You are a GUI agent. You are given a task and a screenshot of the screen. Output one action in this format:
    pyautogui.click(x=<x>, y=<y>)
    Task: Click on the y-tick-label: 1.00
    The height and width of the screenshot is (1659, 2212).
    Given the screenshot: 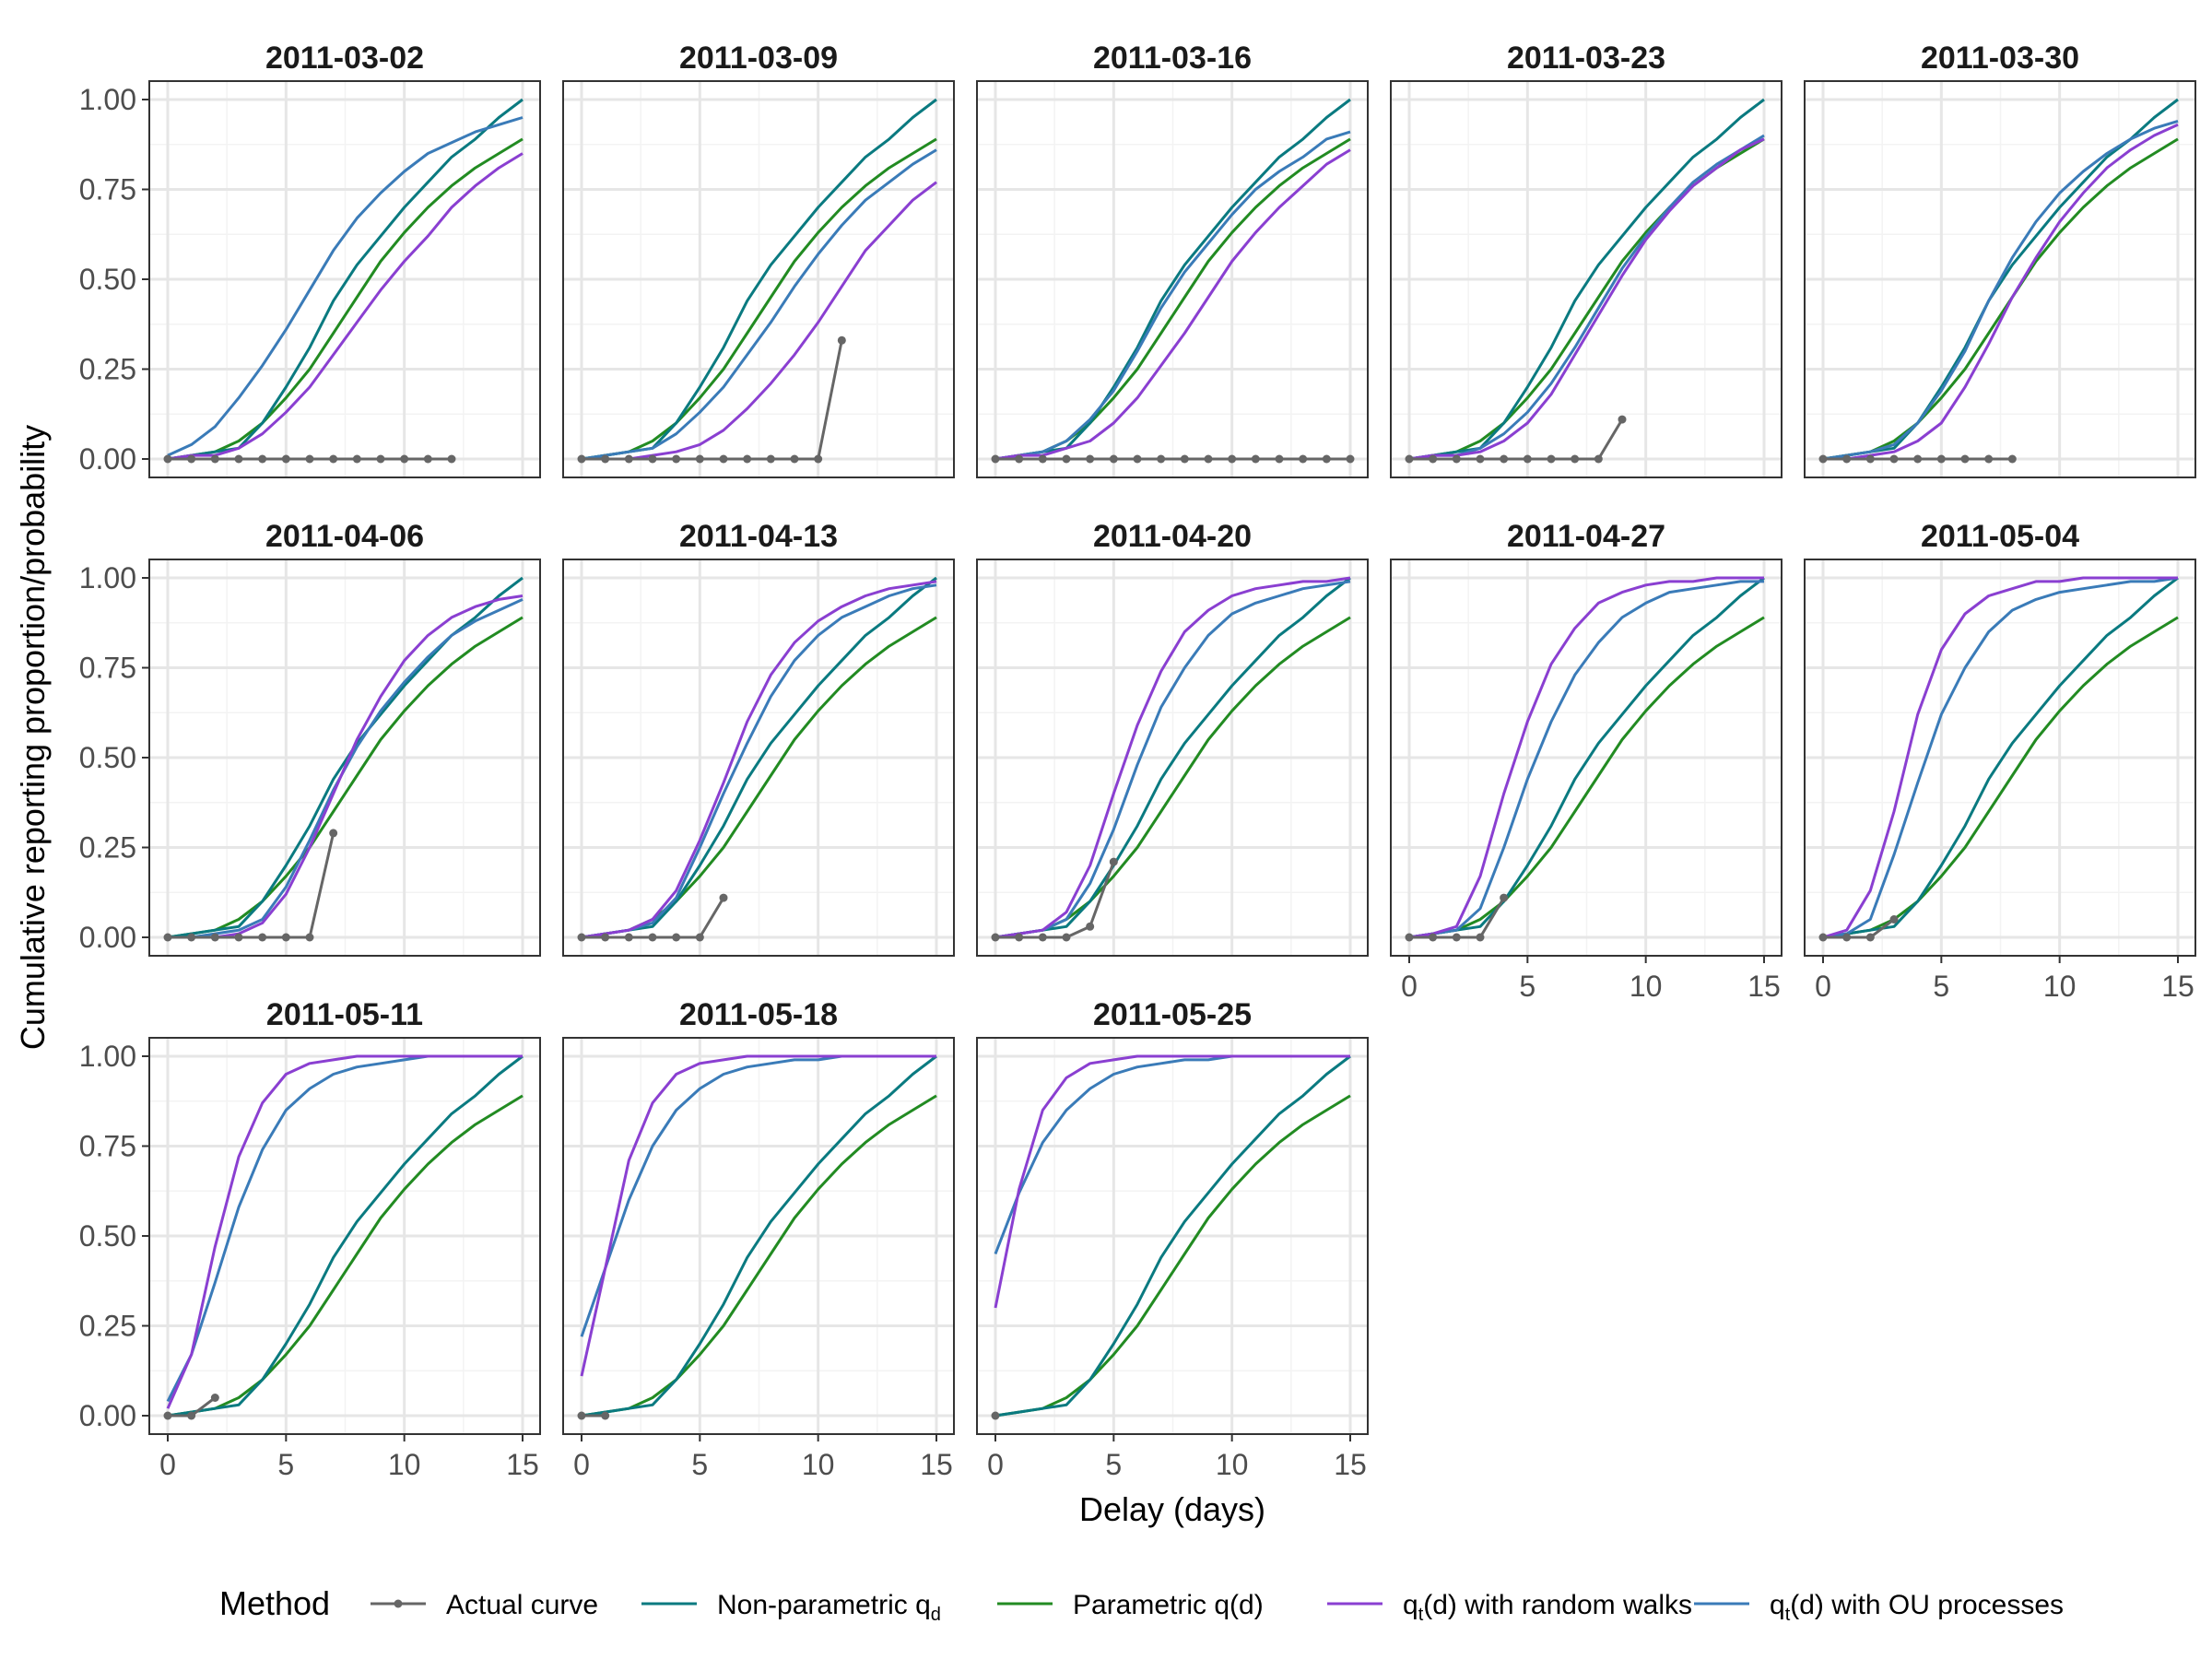 What is the action you would take?
    pyautogui.click(x=107, y=577)
    